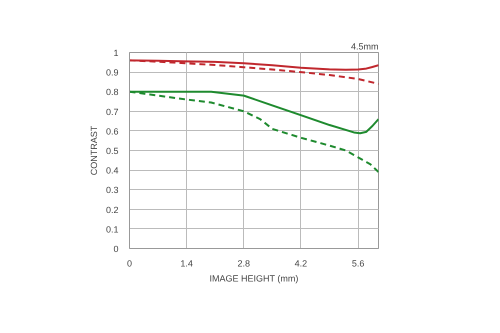 Image resolution: width=500 pixels, height=333 pixels. What do you see at coordinates (112, 171) in the screenshot?
I see `y-tick-label: 0.4` at bounding box center [112, 171].